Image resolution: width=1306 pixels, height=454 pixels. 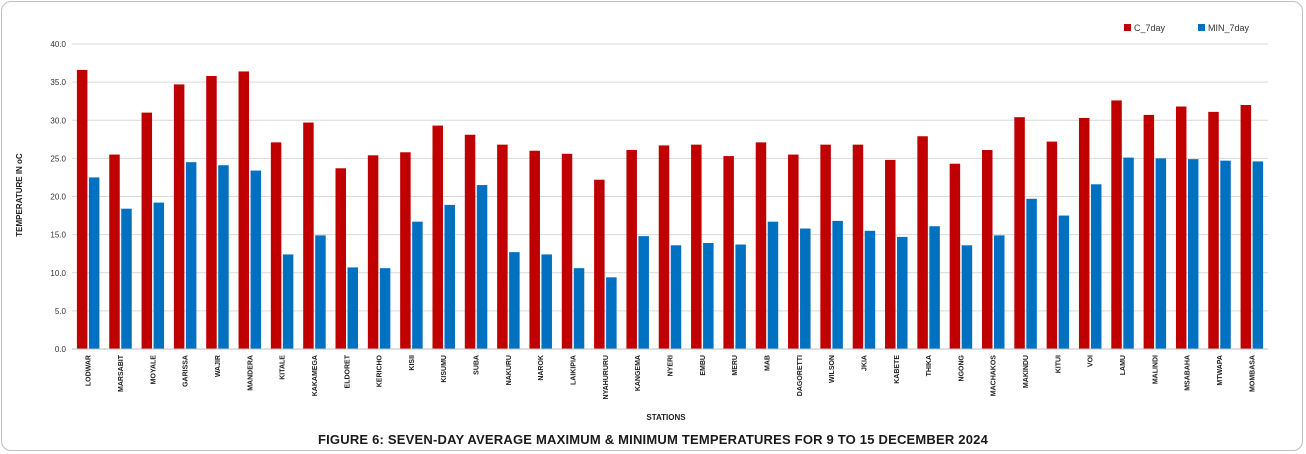 What do you see at coordinates (696, 246) in the screenshot?
I see `bar-max-embu` at bounding box center [696, 246].